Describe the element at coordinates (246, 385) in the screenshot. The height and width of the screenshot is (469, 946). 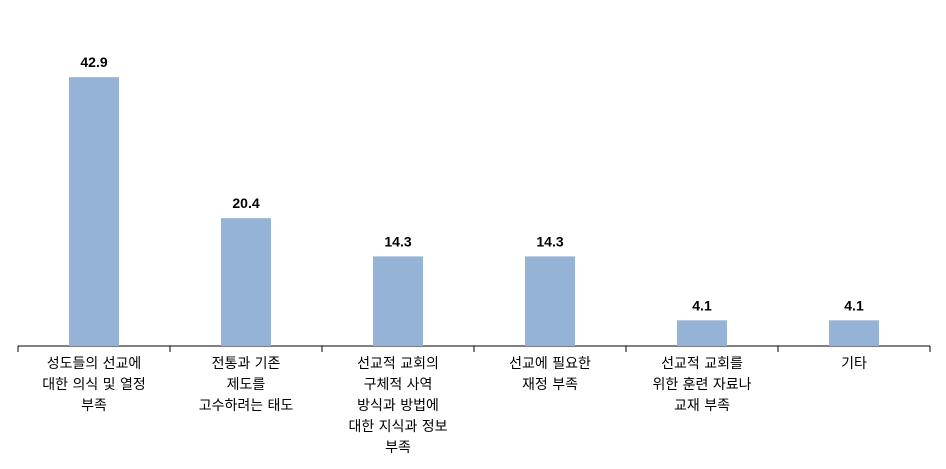
I see `x-tick-label: 전통과 기존 제도를 고수하려는 태도` at that location.